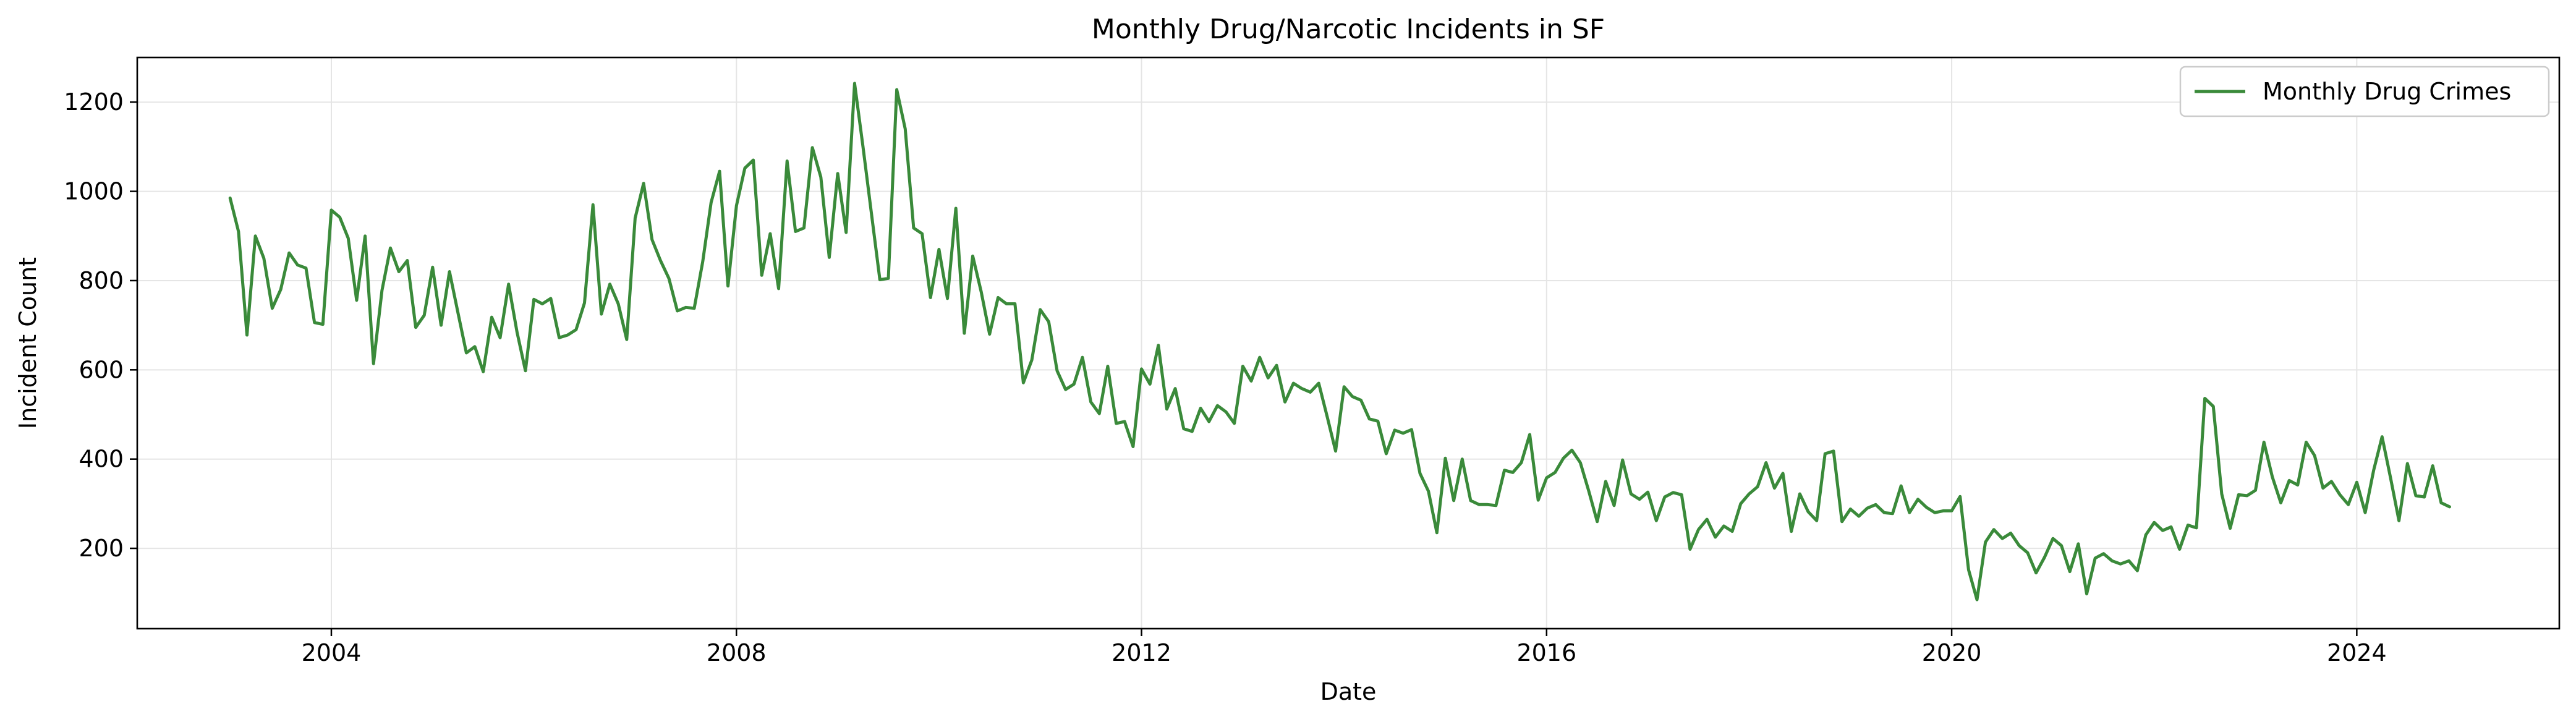 The height and width of the screenshot is (722, 2576). I want to click on y-tick-label: 600, so click(101, 370).